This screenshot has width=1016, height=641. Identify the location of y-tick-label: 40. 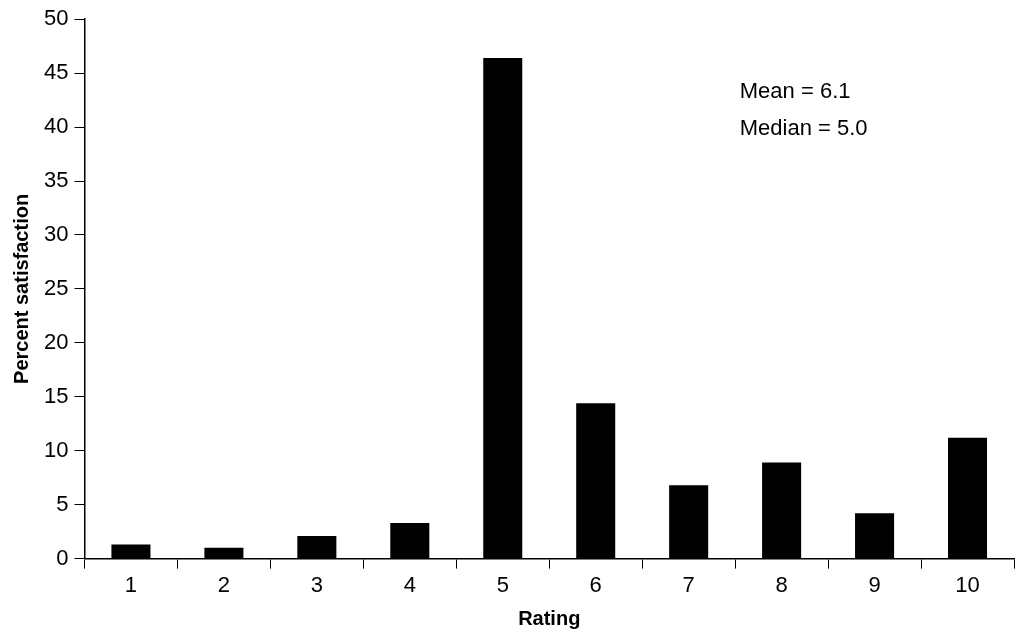
(56, 126).